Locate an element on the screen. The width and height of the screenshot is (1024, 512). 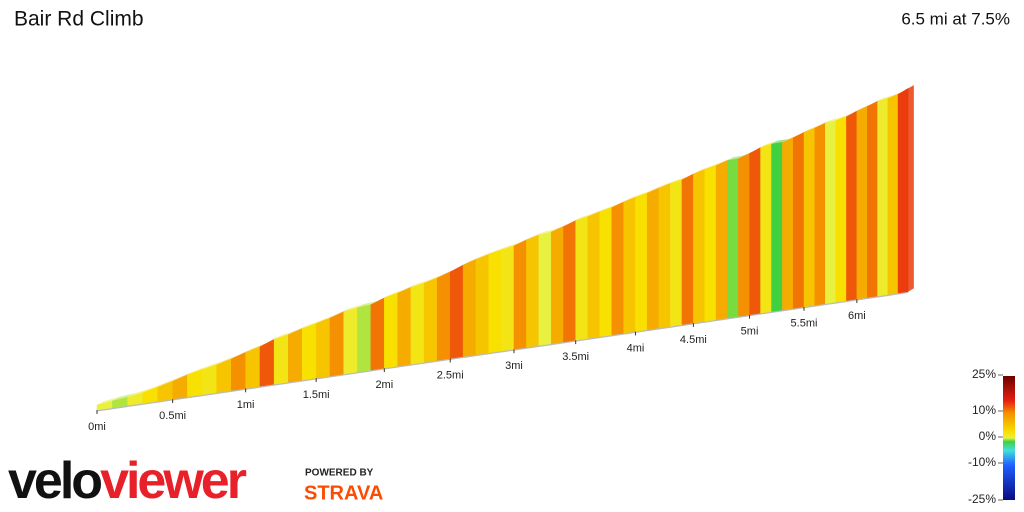
x-tick-label: 4.5mi is located at coordinates (693, 340).